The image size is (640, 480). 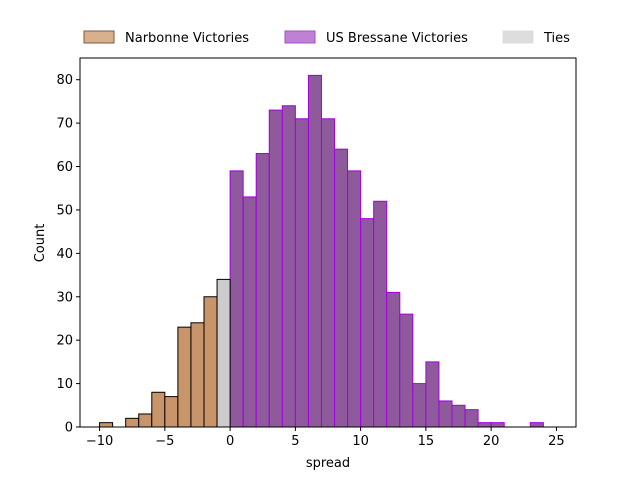 I want to click on x-tick-label: 5, so click(x=295, y=441).